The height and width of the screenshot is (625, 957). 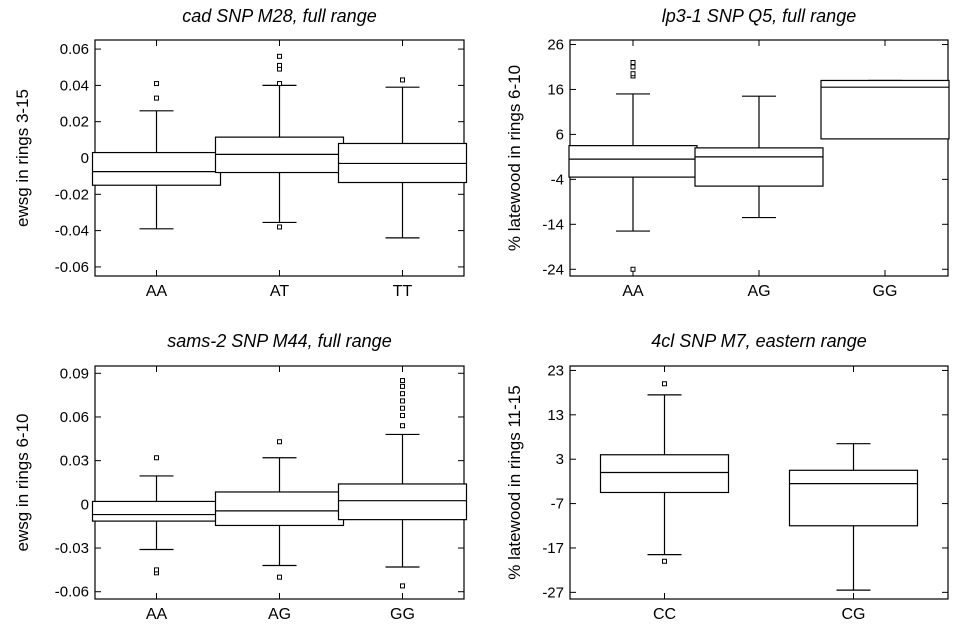 What do you see at coordinates (560, 459) in the screenshot?
I see `y-tick-label: 3` at bounding box center [560, 459].